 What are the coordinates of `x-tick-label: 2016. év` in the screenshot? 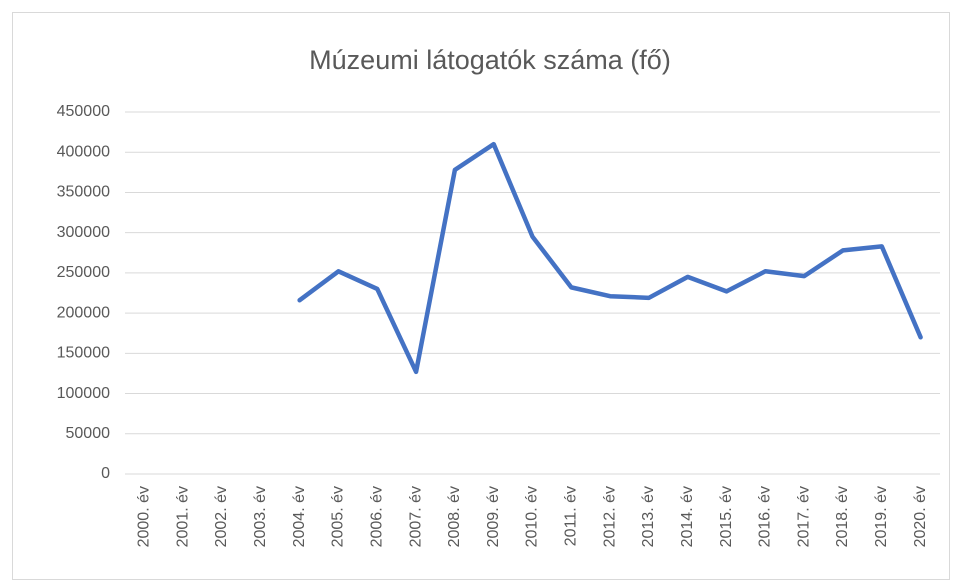 It's located at (765, 516).